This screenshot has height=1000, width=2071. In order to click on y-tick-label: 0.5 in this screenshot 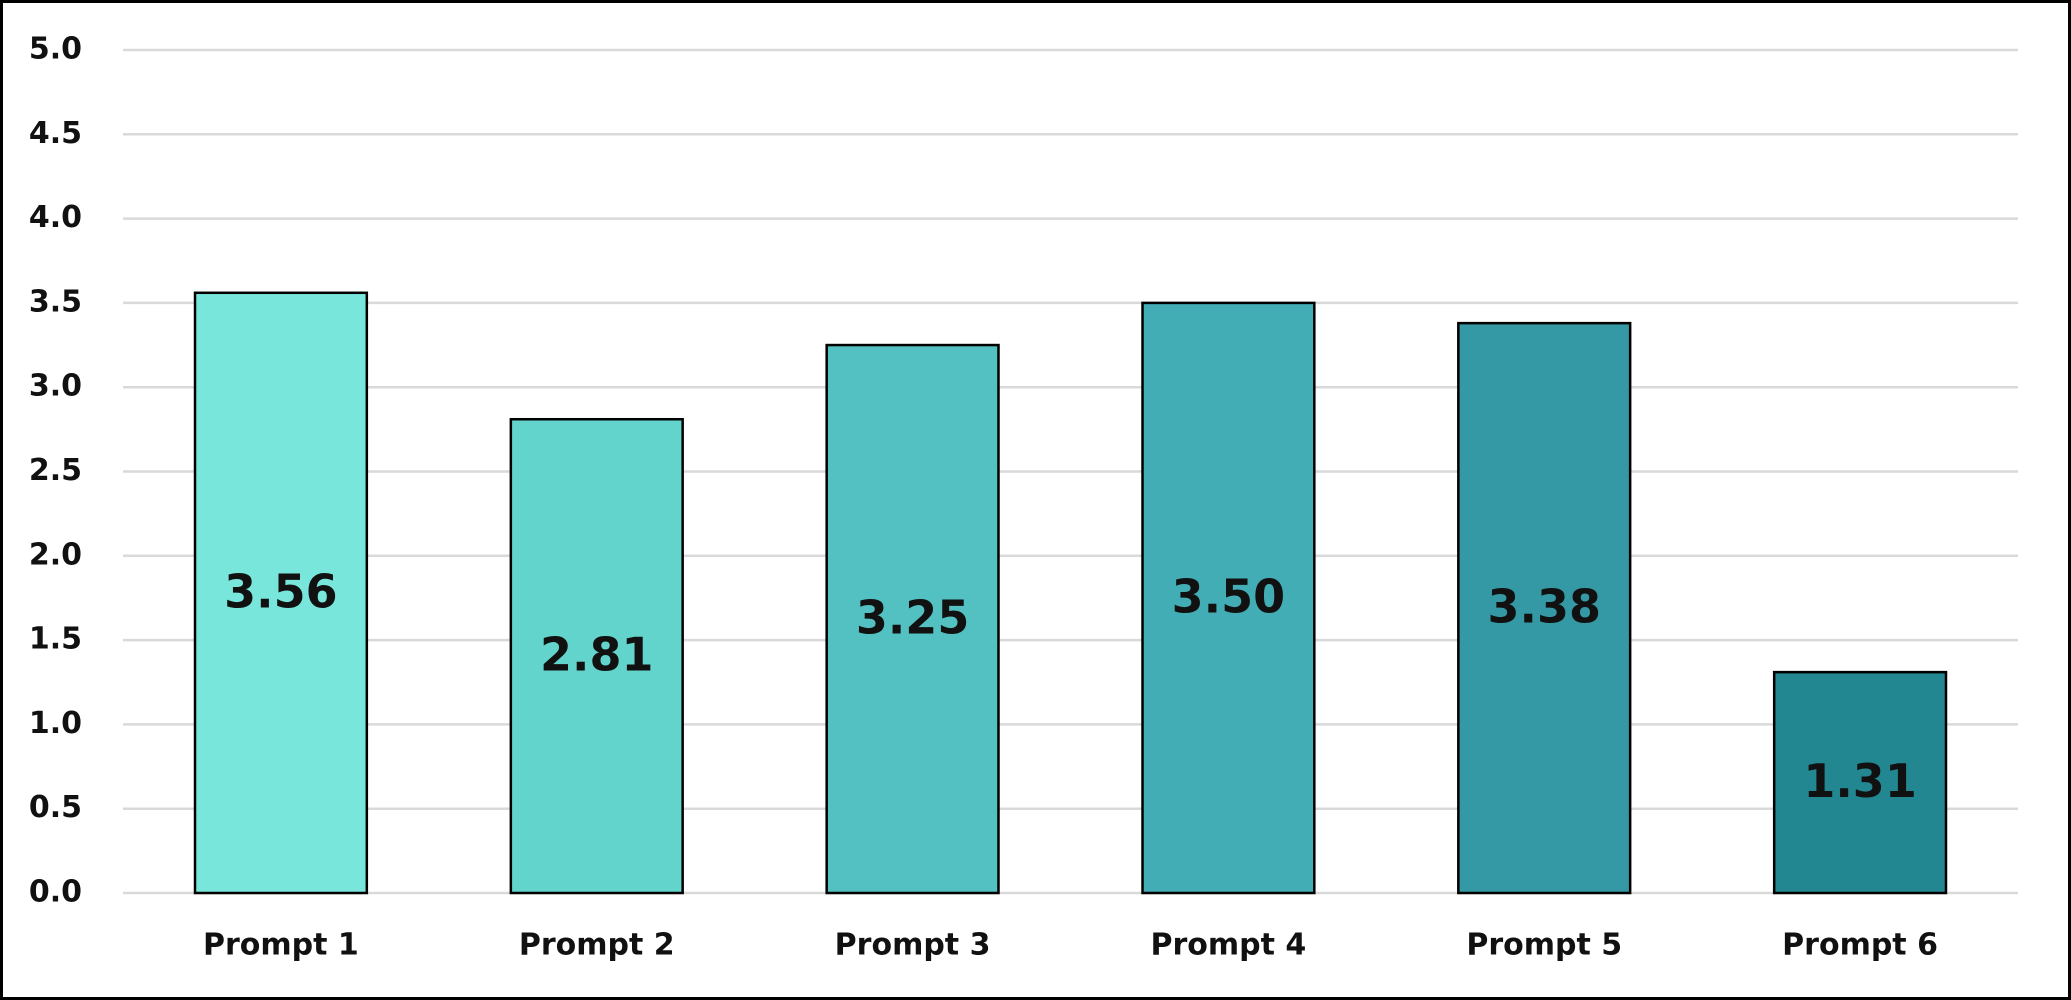, I will do `click(55, 807)`.